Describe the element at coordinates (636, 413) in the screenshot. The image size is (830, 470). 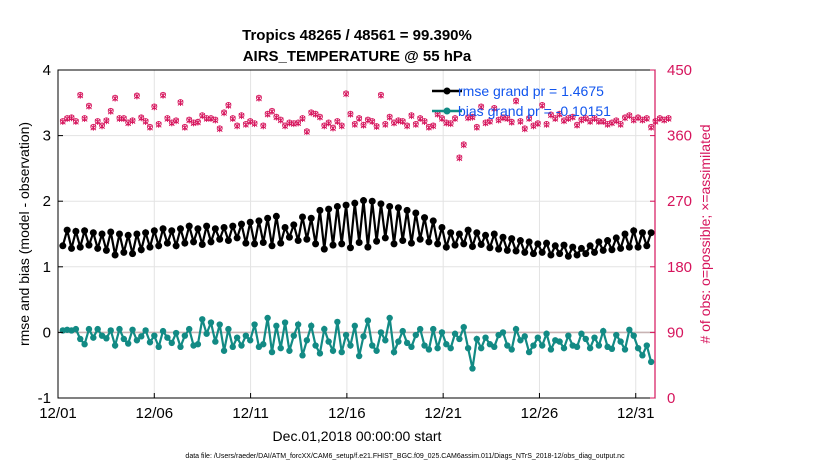
I see `x-tick-label: 12/31` at that location.